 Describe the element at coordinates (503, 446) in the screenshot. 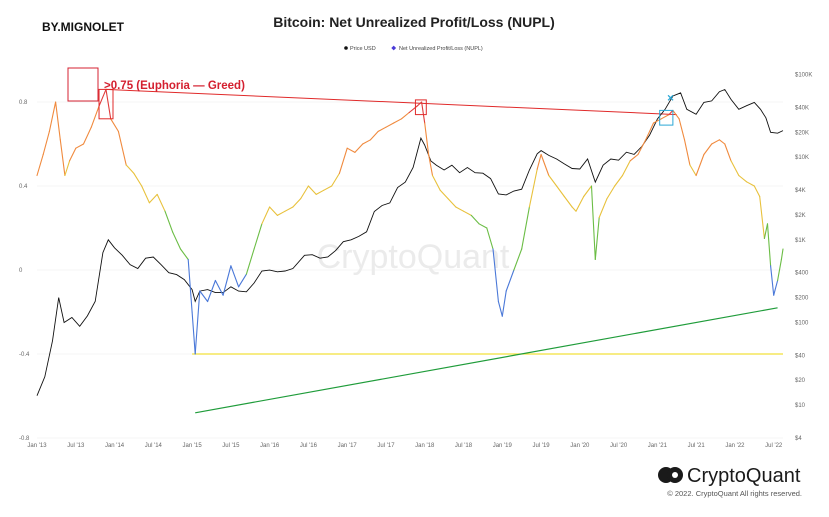

I see `x-tick-label: Jan '19` at that location.